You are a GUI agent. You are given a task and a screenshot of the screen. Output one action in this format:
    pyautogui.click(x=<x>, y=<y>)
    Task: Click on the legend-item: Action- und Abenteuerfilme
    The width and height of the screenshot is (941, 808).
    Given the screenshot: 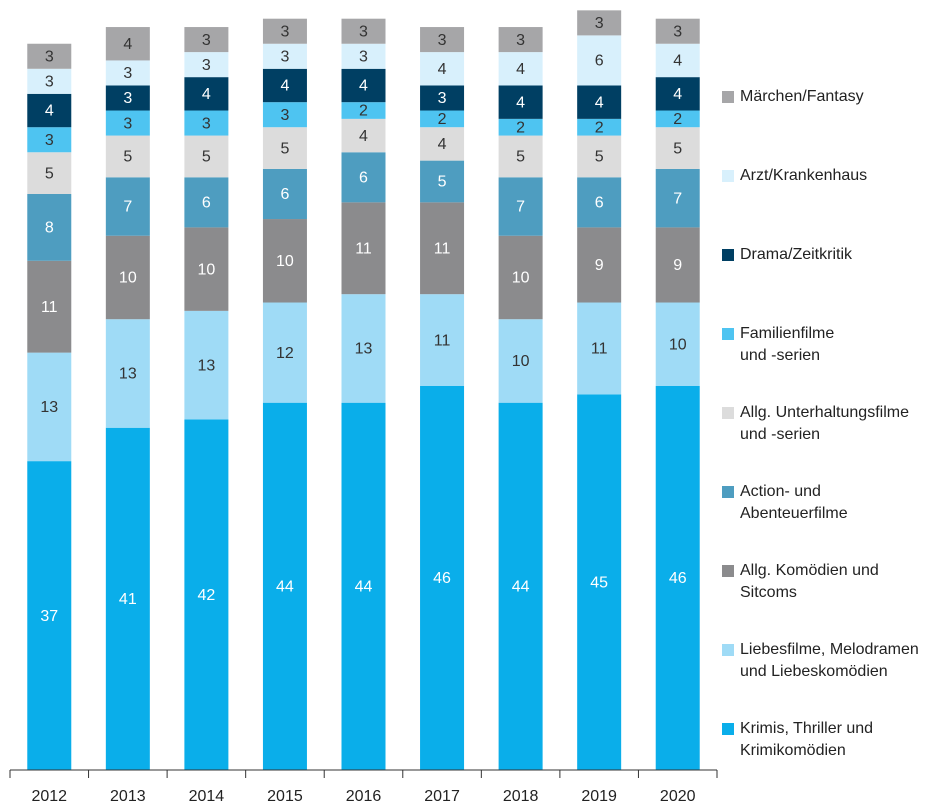 What is the action you would take?
    pyautogui.click(x=785, y=503)
    